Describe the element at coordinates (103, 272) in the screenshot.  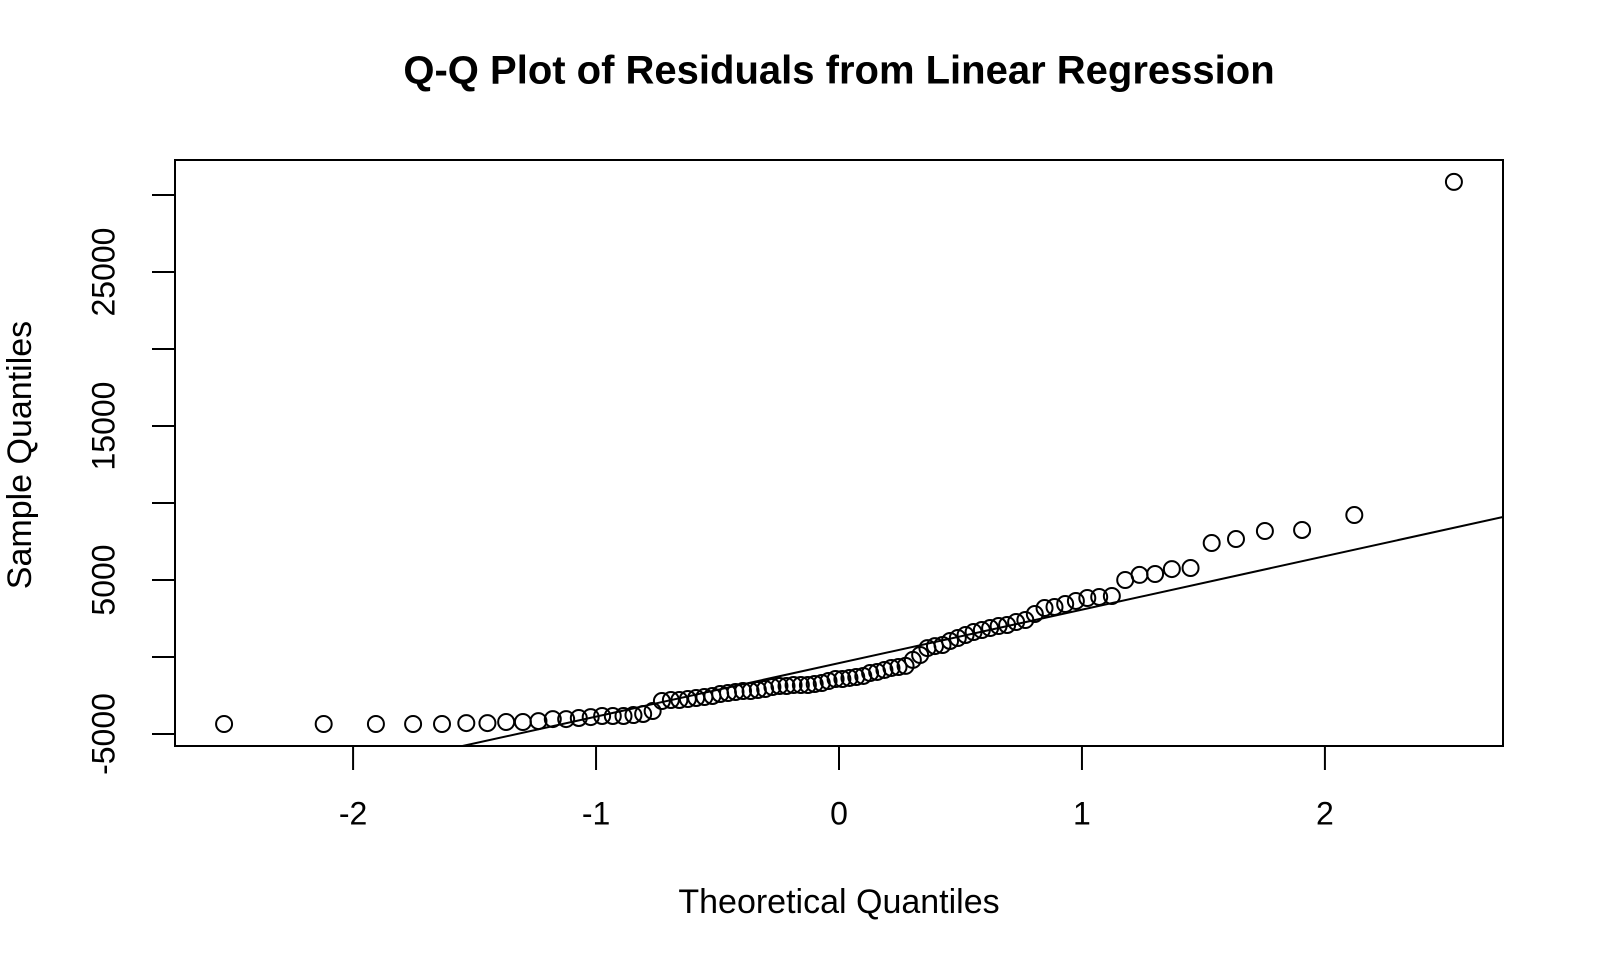
I see `y-tick-label: 25000` at that location.